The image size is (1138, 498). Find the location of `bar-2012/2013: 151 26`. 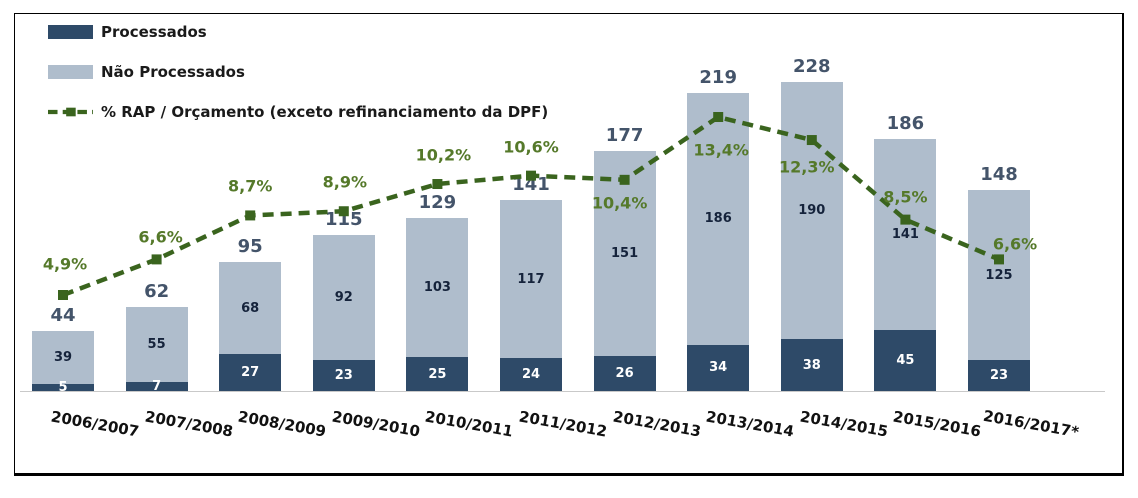

bar-2012/2013: 151 26 is located at coordinates (624, 271).